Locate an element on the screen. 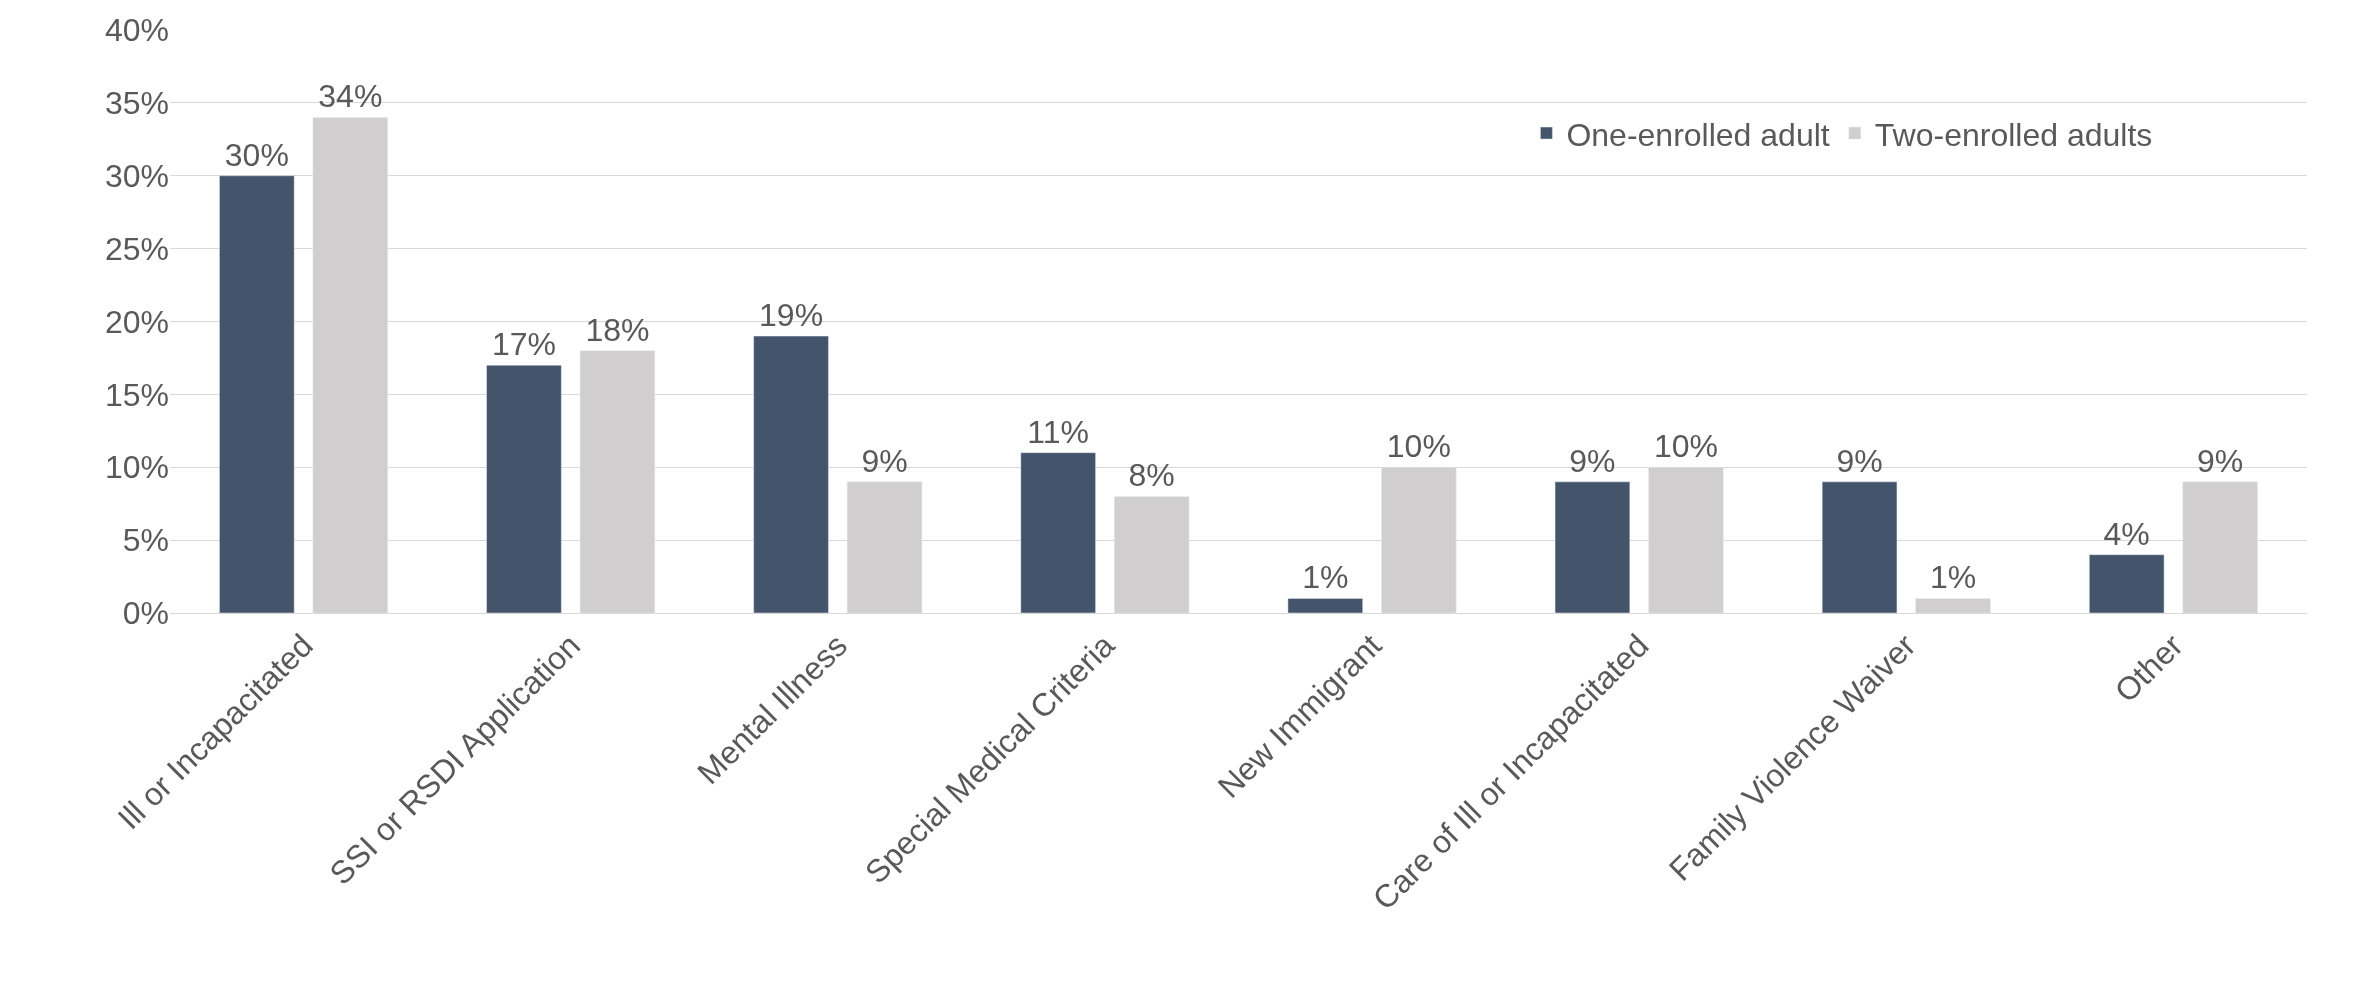 This screenshot has height=993, width=2357. y-tick-label: 35% is located at coordinates (136, 103).